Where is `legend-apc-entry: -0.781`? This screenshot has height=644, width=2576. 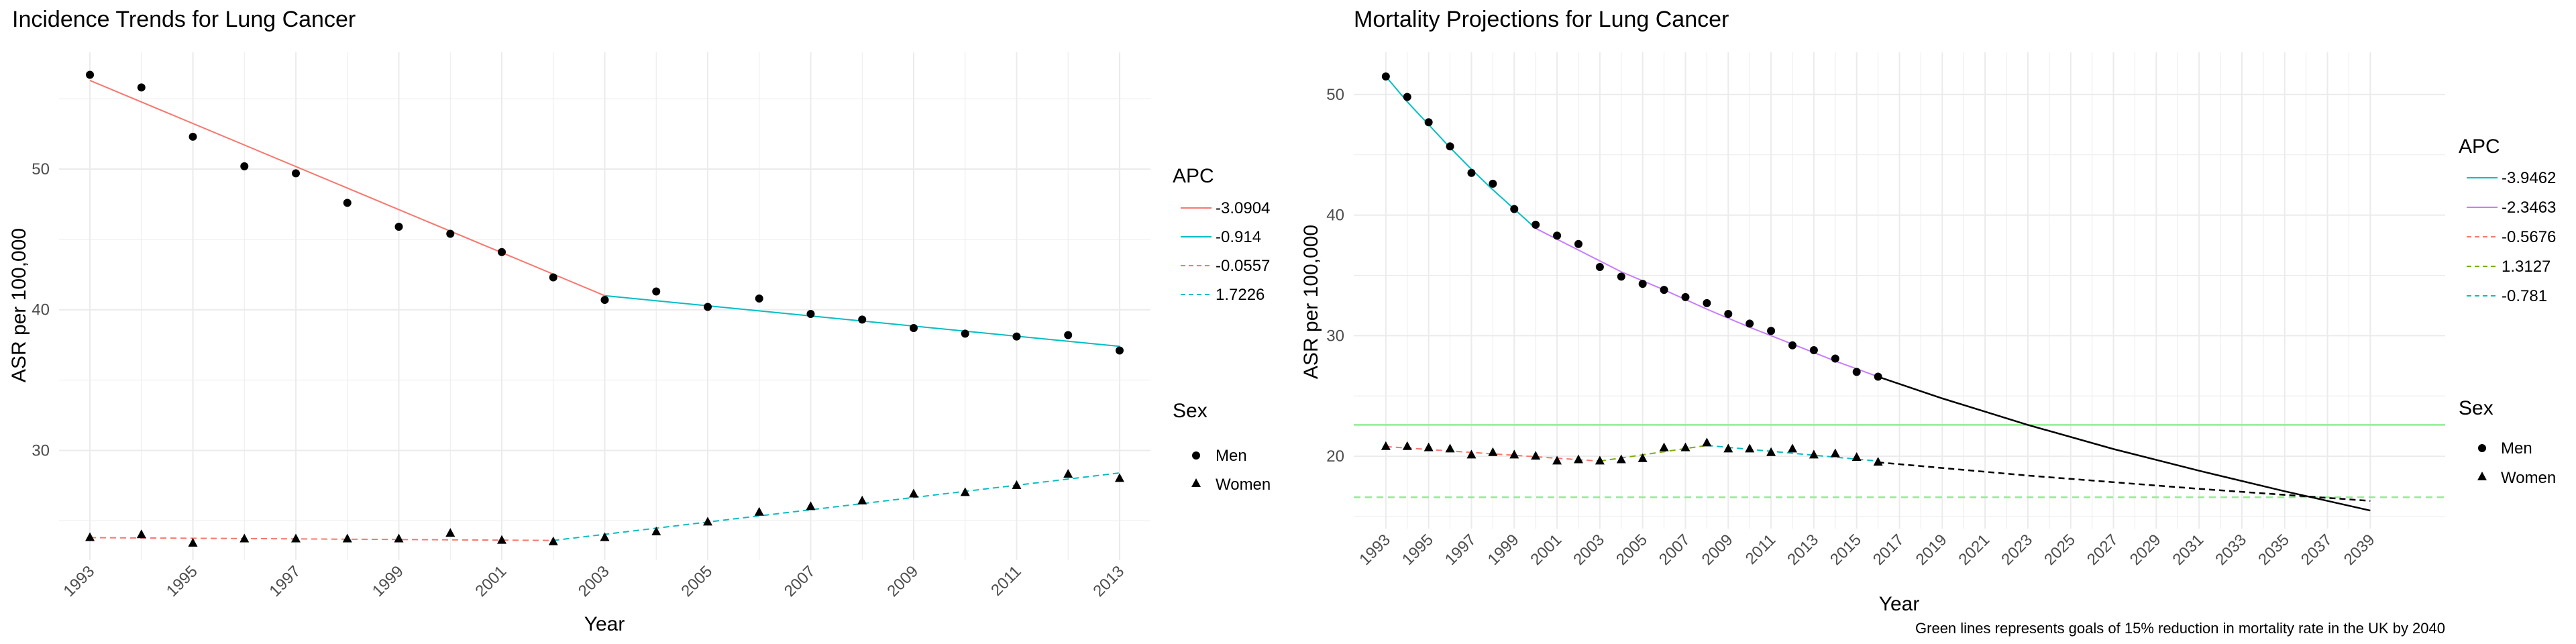
legend-apc-entry: -0.781 is located at coordinates (2507, 296).